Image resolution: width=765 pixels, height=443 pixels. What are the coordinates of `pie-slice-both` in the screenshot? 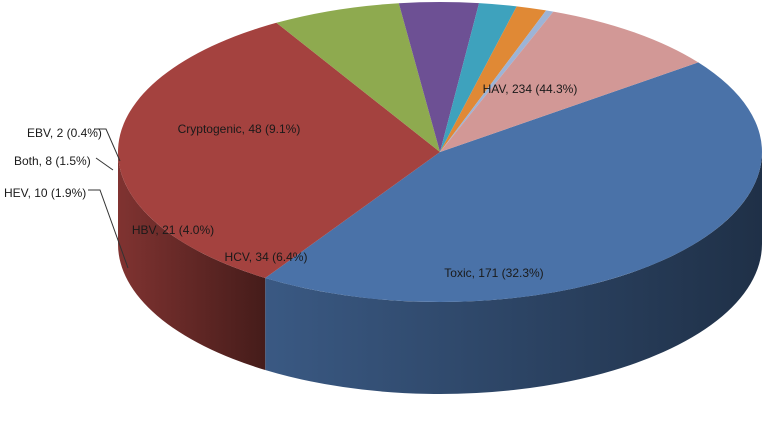 It's located at (493, 79).